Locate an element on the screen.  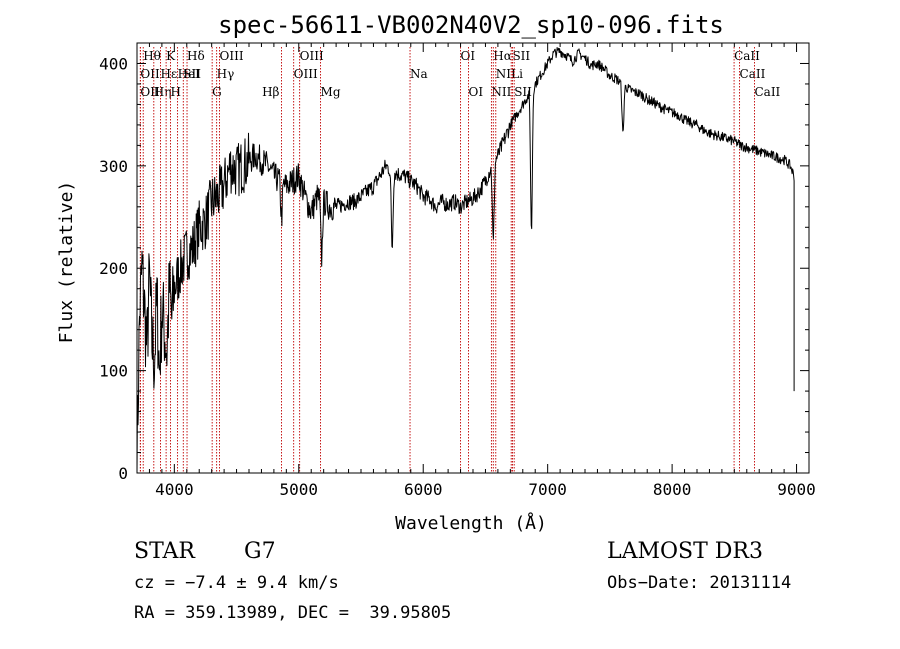
marker-label-12: OIII is located at coordinates (232, 56).